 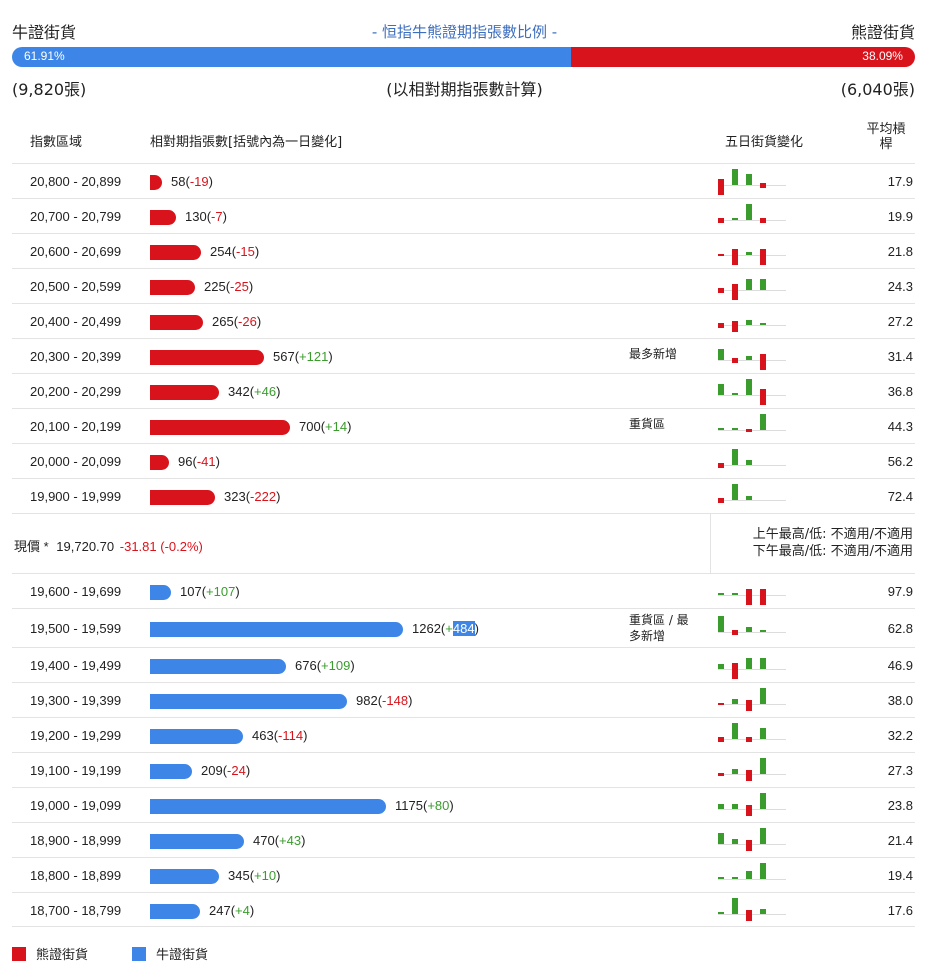 I want to click on avg-leverage: 31.4, so click(x=900, y=356).